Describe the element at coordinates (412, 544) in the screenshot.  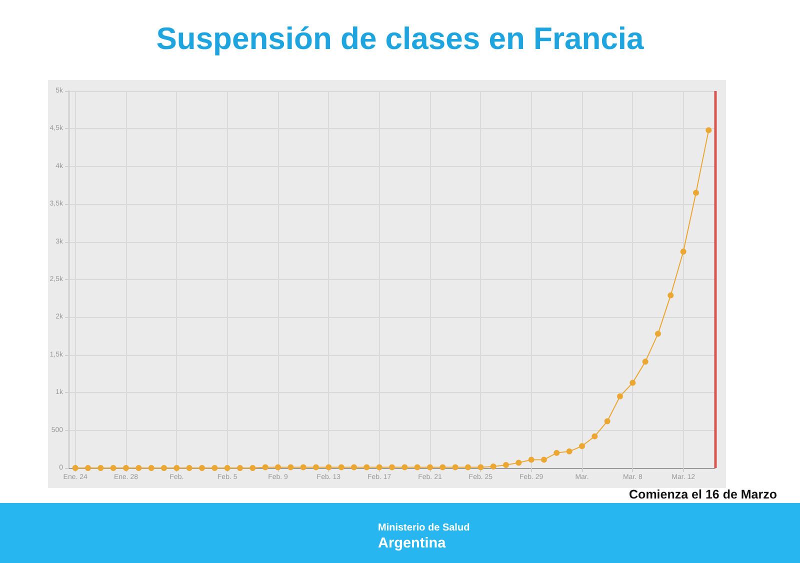
I see `text: Argentina` at that location.